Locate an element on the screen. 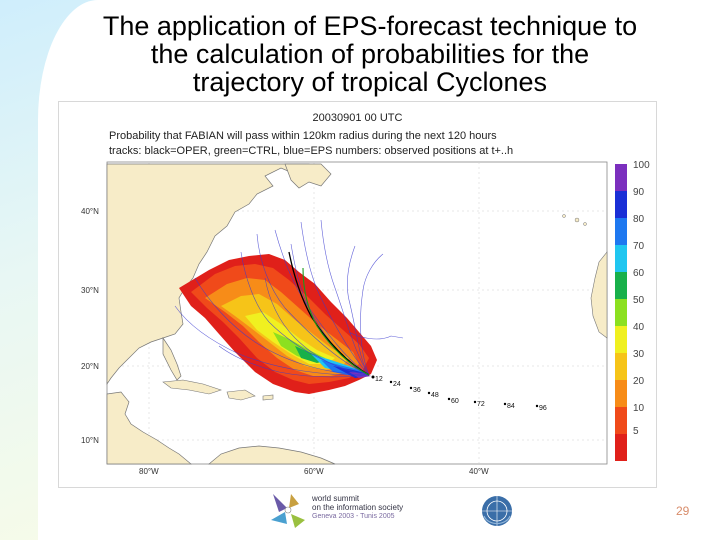 The height and width of the screenshot is (540, 720). ctrl-track is located at coordinates (336, 321).